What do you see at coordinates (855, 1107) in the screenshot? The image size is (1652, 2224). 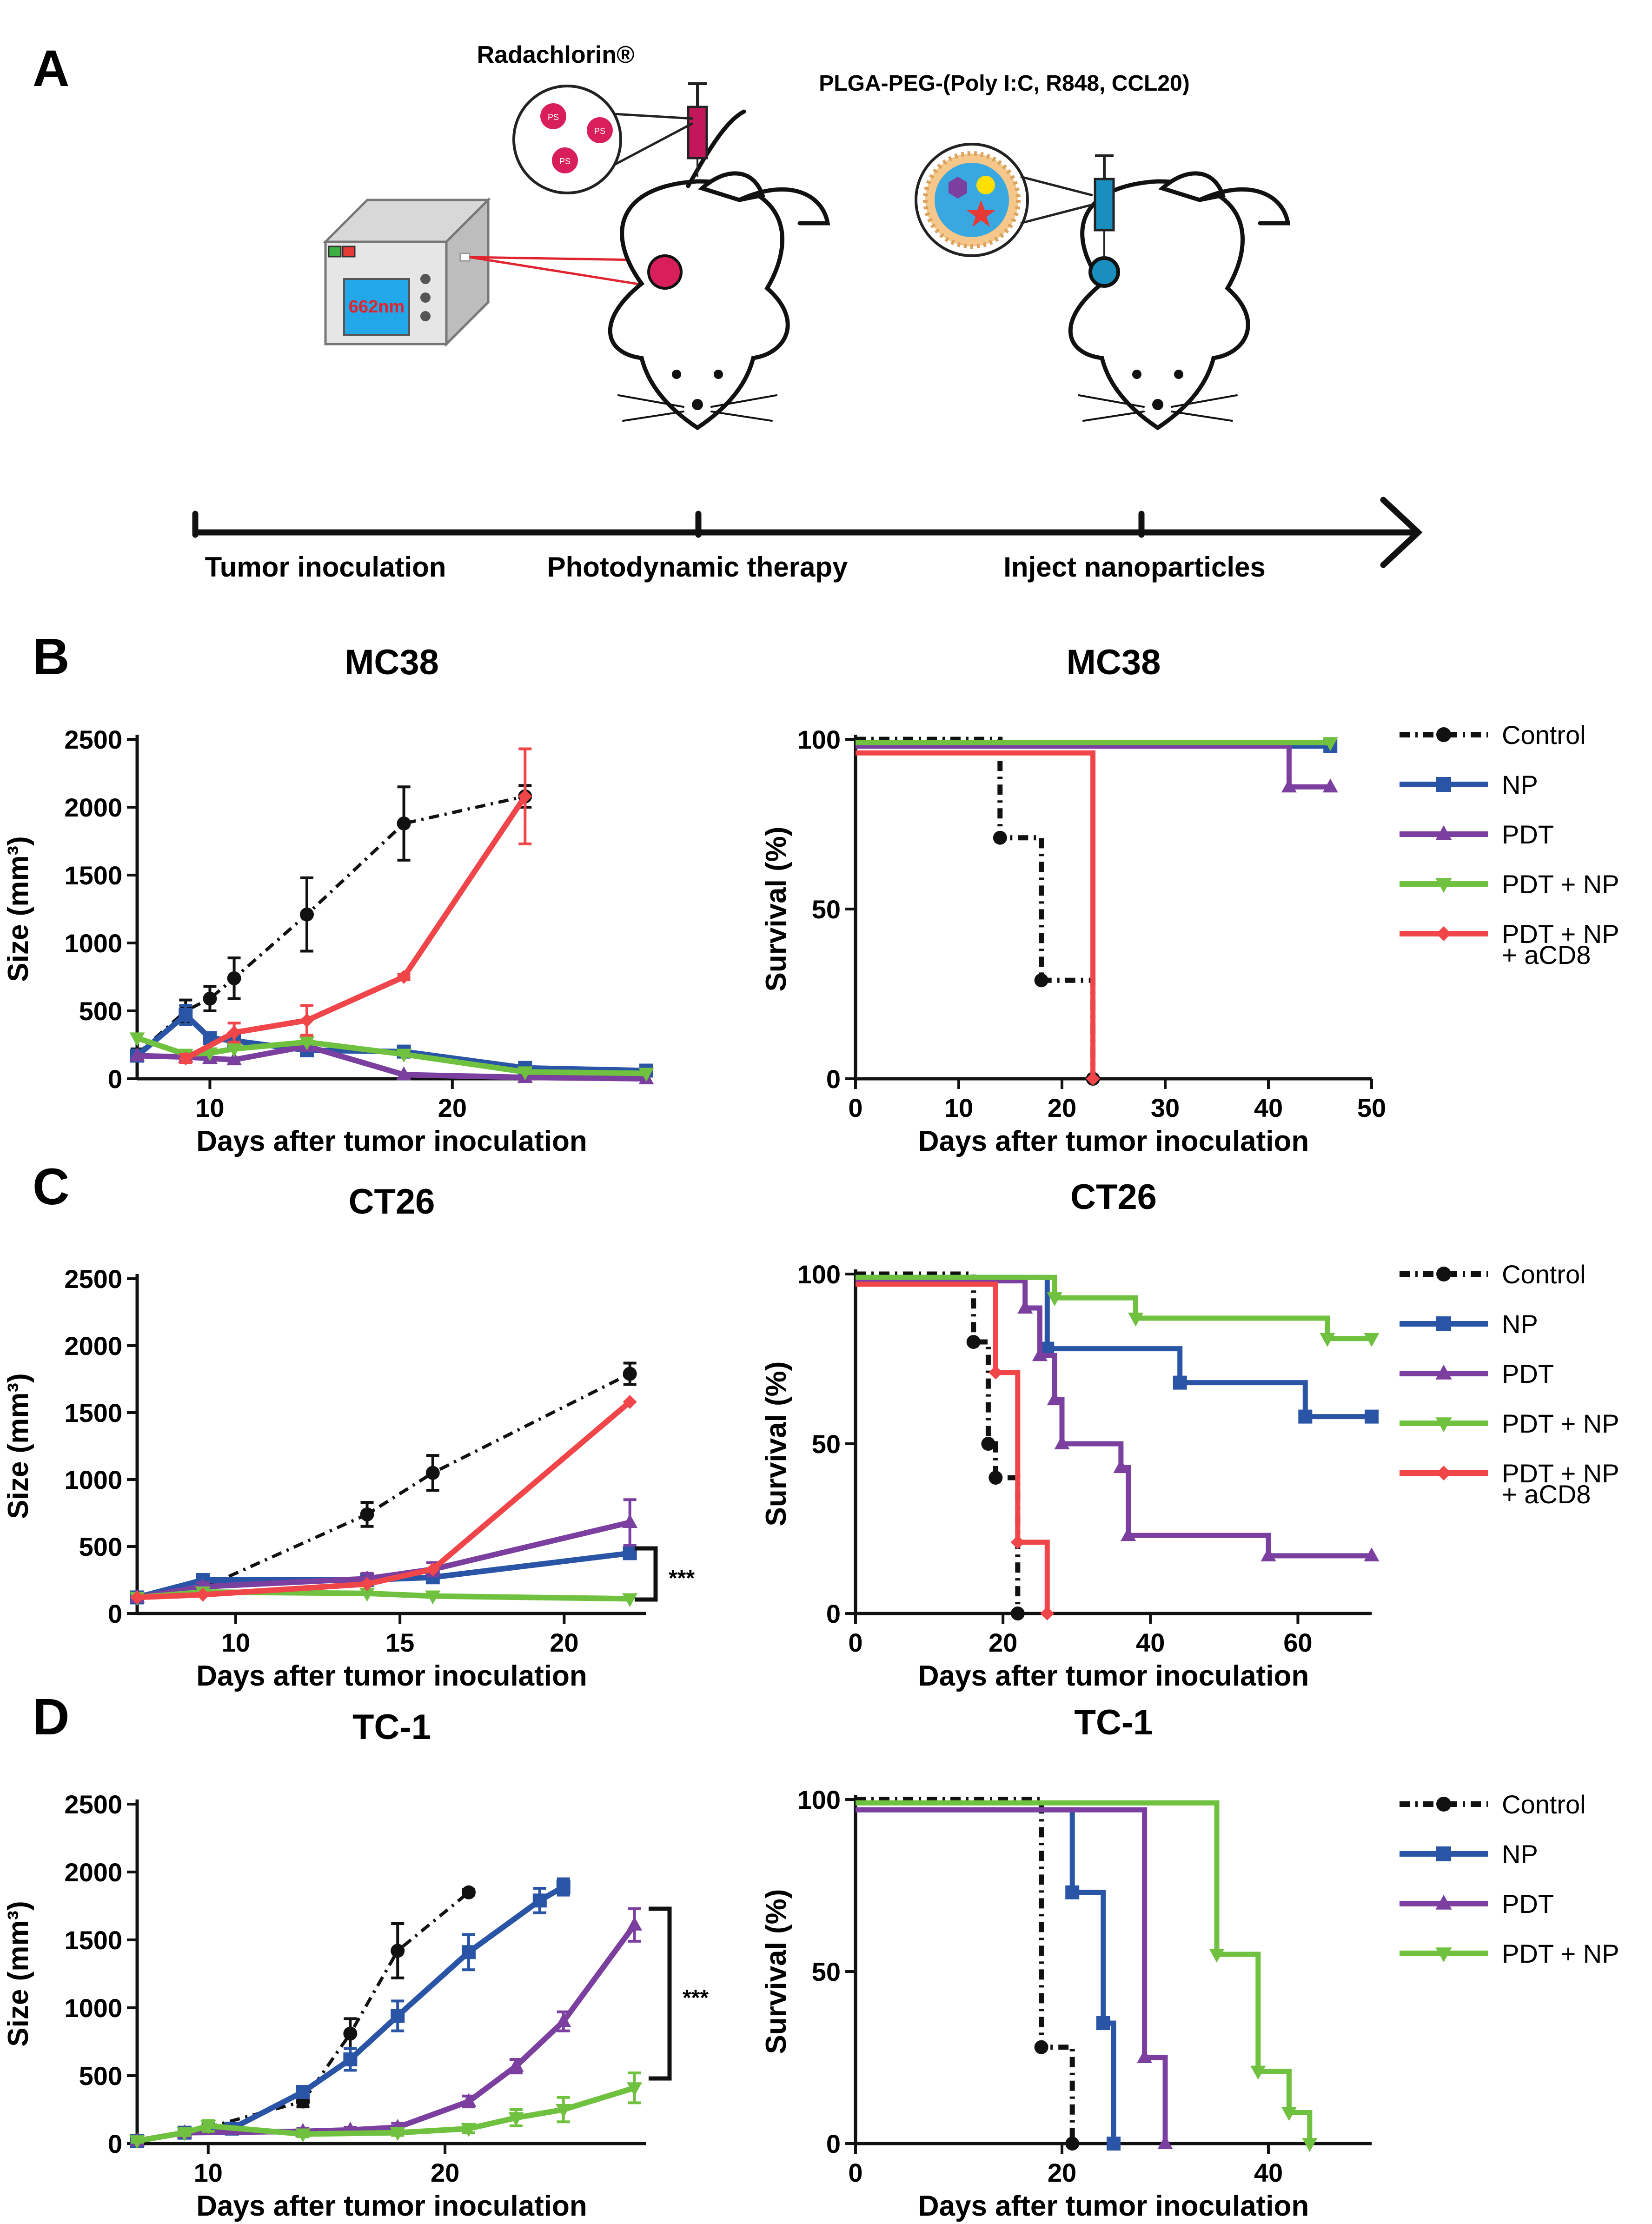 I see `x-tick-label: 0` at bounding box center [855, 1107].